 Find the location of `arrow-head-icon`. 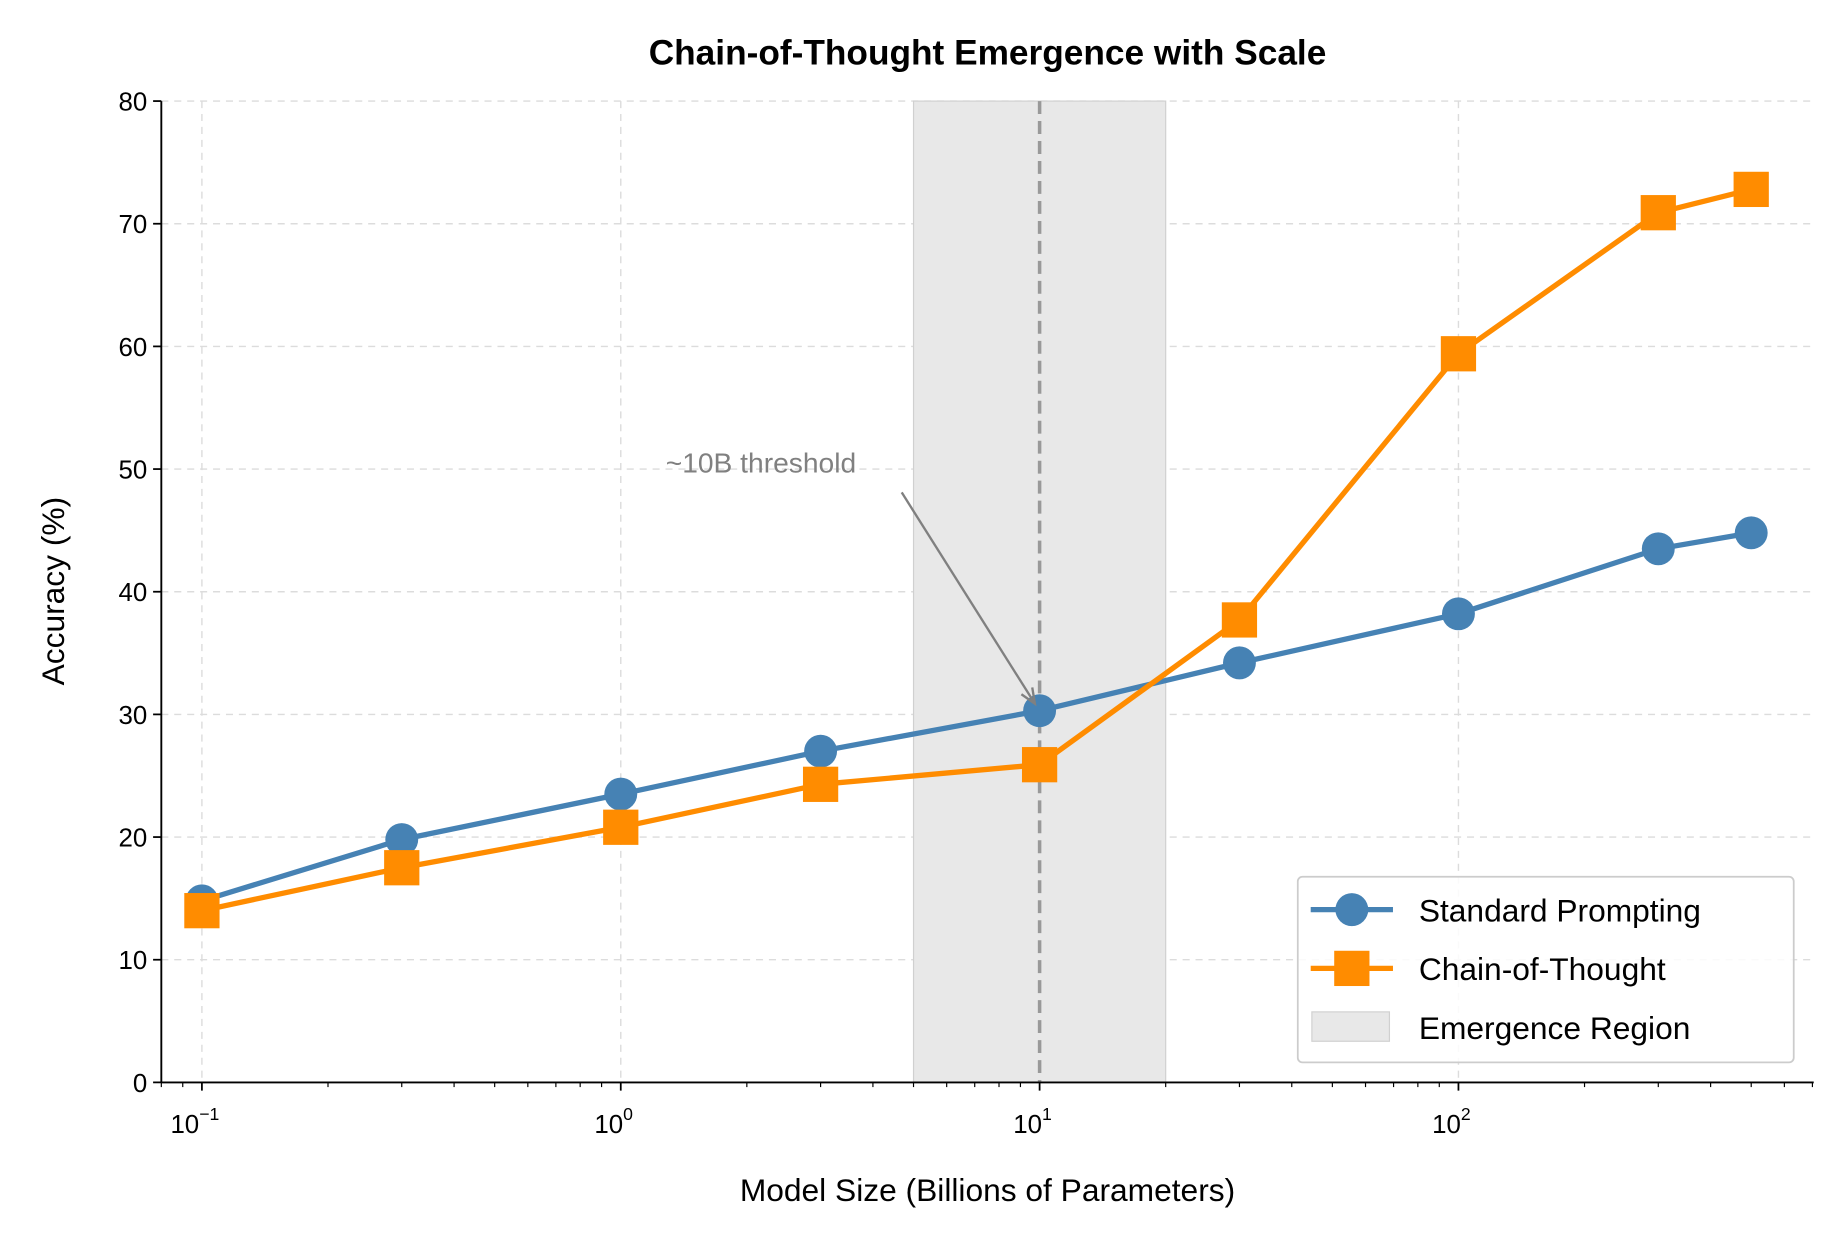

arrow-head-icon is located at coordinates (1028, 697).